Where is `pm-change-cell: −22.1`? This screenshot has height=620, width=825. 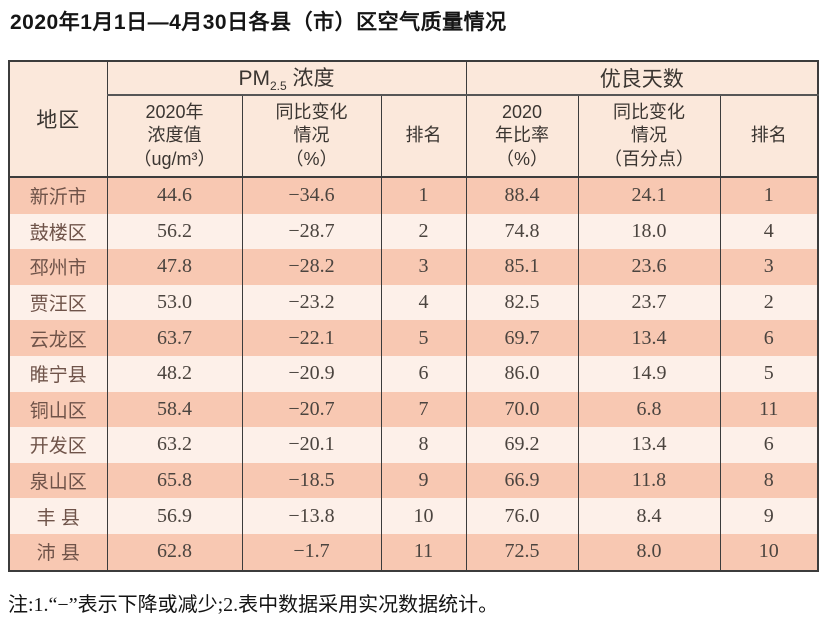 pm-change-cell: −22.1 is located at coordinates (311, 338).